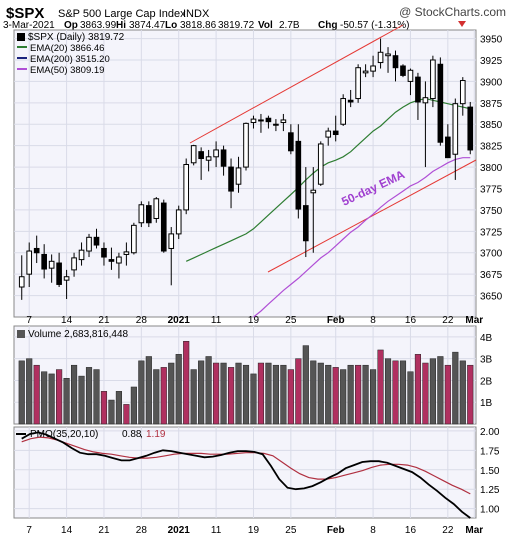  I want to click on price-tick-label: 3800, so click(491, 168).